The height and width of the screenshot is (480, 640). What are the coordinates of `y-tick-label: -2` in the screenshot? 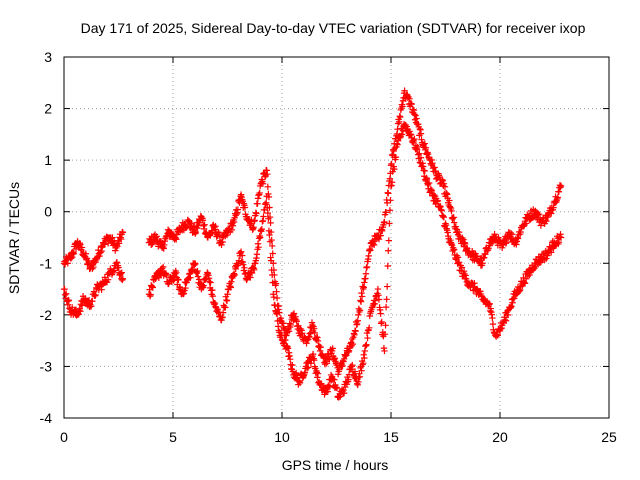 It's located at (46, 315).